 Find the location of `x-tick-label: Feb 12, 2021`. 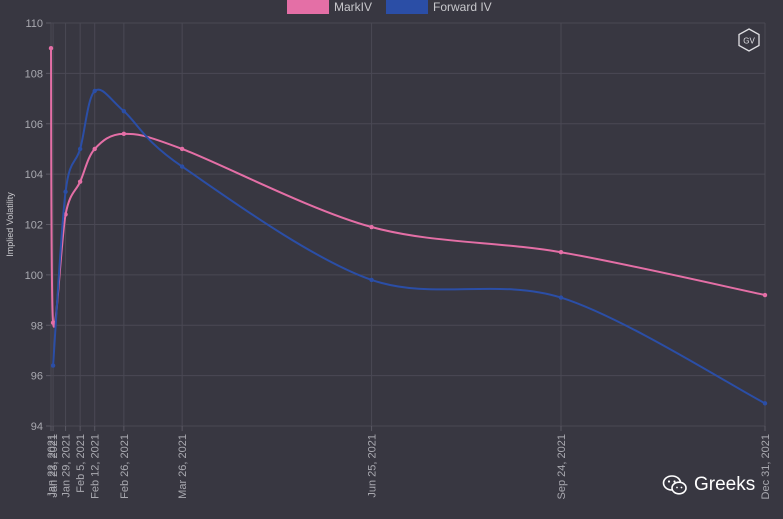

x-tick-label: Feb 12, 2021 is located at coordinates (96, 466).